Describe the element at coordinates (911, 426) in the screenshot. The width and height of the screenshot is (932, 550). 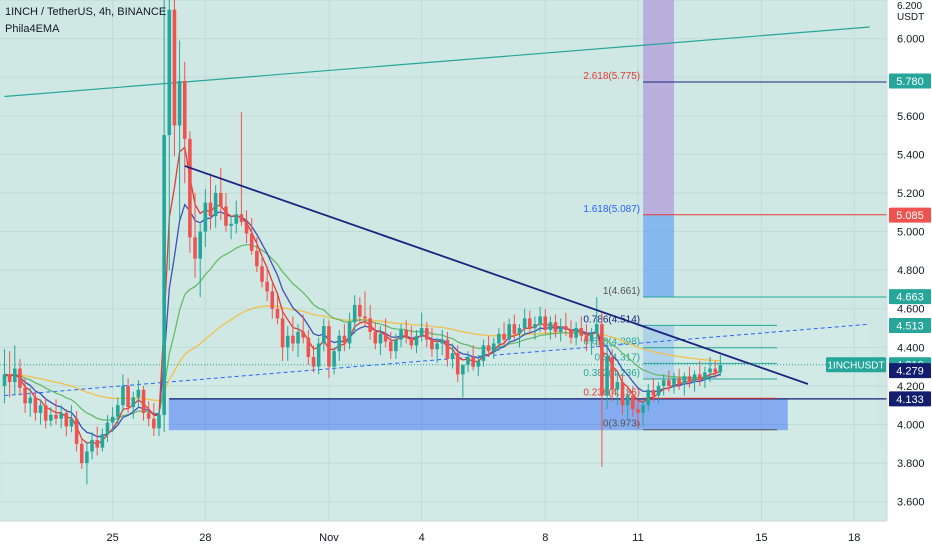
I see `price-tick-label: 4.000` at that location.